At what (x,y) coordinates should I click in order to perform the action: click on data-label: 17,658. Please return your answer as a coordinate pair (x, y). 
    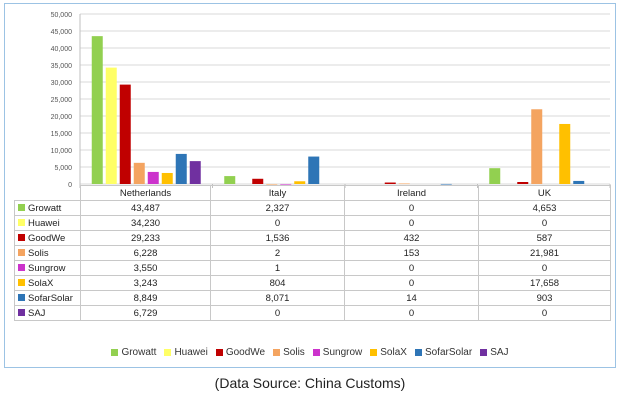
    Looking at the image, I should click on (544, 283).